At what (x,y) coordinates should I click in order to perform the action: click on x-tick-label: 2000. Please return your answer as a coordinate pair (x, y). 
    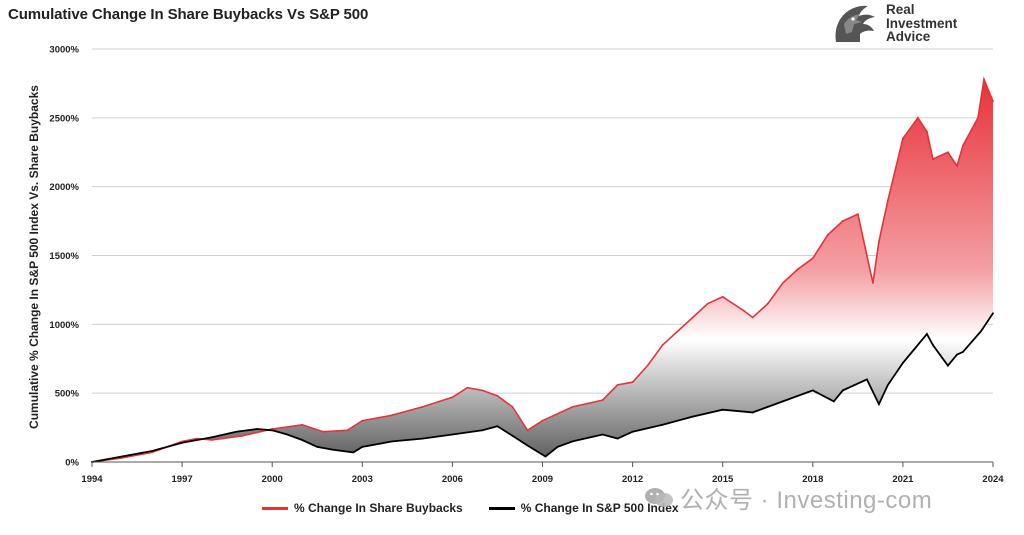
    Looking at the image, I should click on (272, 479).